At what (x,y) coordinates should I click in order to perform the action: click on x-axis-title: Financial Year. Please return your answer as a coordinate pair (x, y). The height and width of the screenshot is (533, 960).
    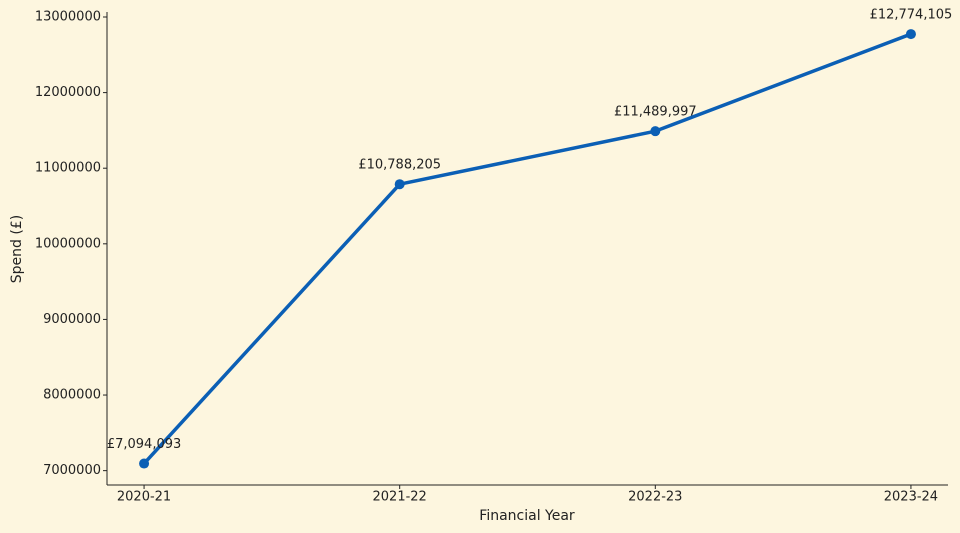
    Looking at the image, I should click on (527, 516).